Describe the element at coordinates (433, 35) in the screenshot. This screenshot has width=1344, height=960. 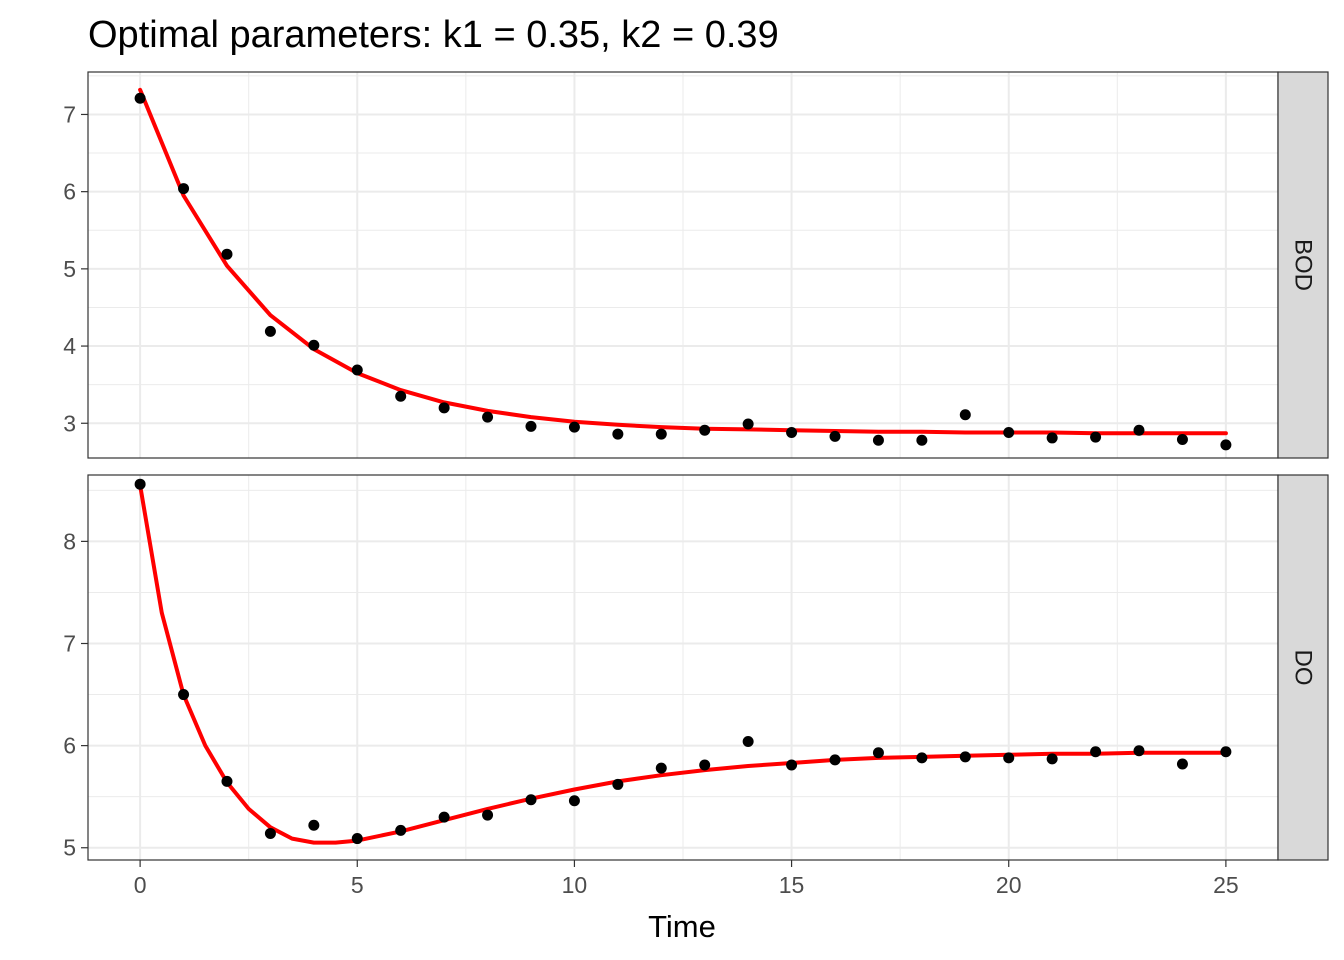
I see `chart-title: Optimal parameters: k1 = 0.35, k2 = 0.39` at that location.